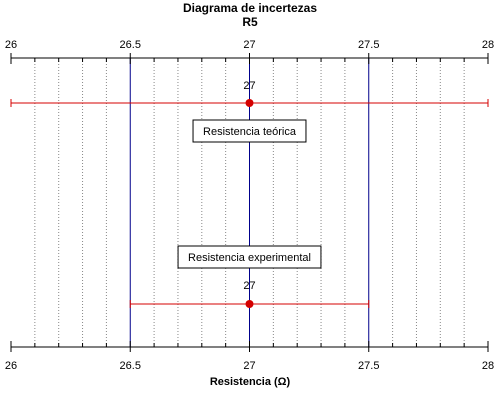  What do you see at coordinates (250, 8) in the screenshot?
I see `chart-title: Diagrama de incertezas` at bounding box center [250, 8].